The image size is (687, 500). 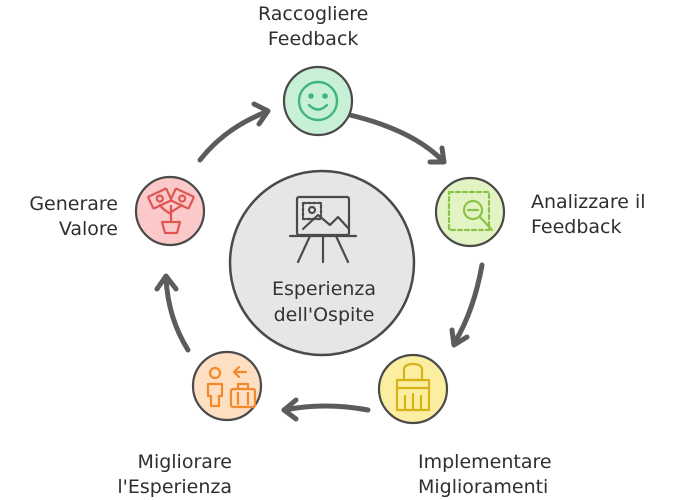 I want to click on arrow-improve-to-value, so click(x=177, y=314).